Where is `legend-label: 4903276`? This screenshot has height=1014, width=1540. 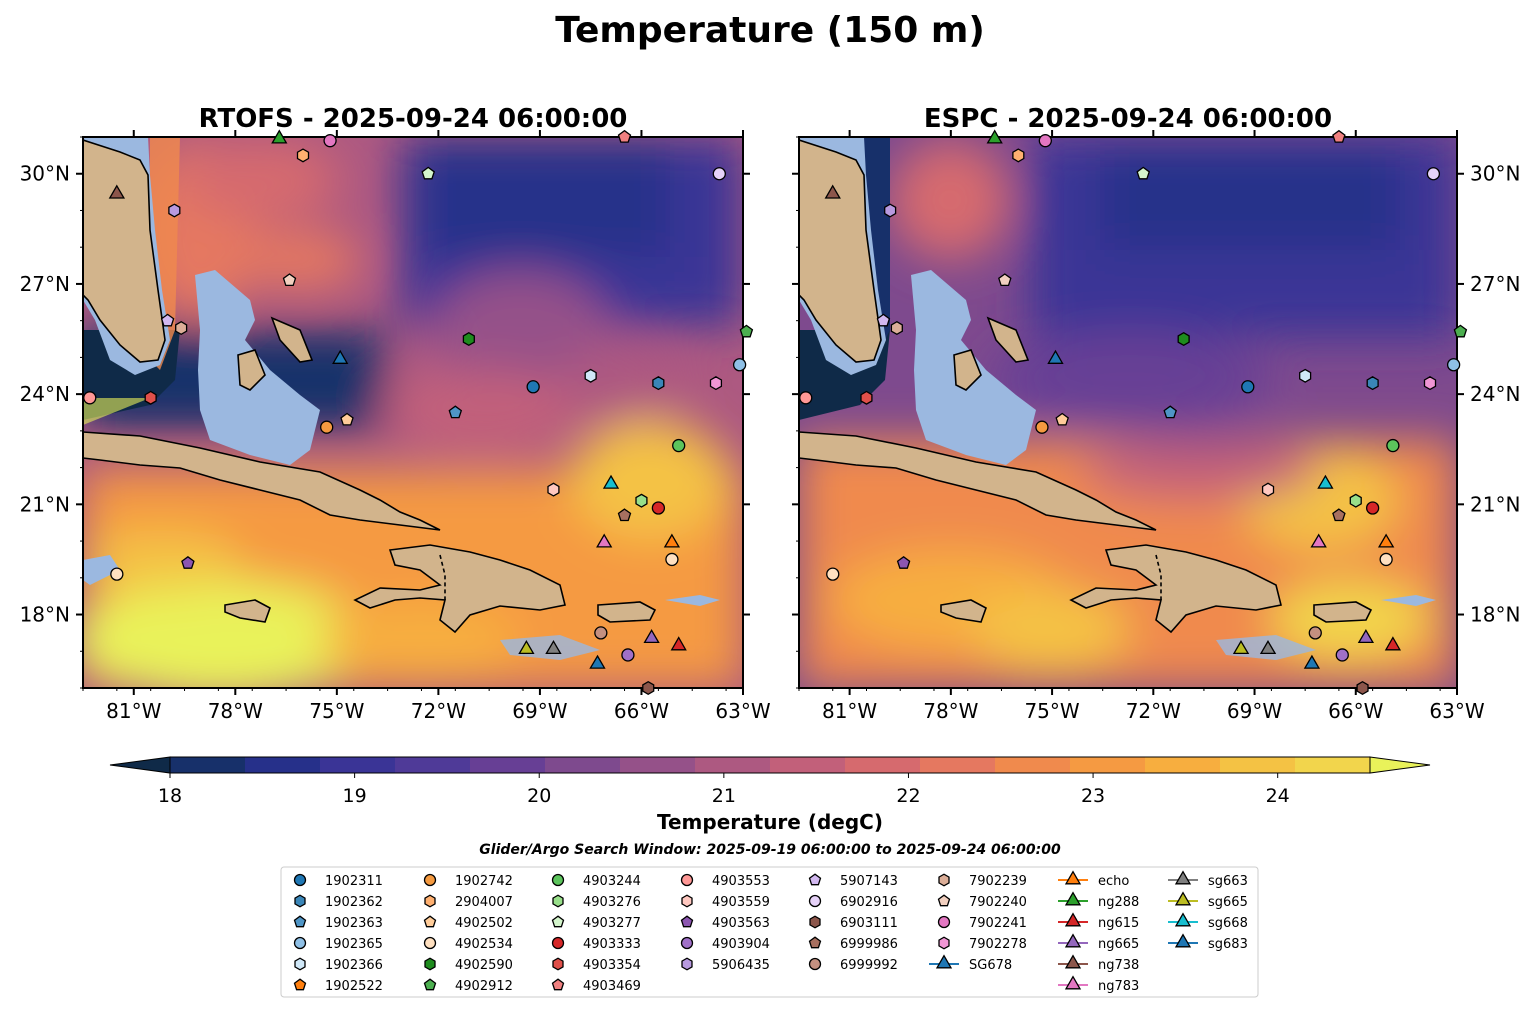
legend-label: 4903276 is located at coordinates (612, 902).